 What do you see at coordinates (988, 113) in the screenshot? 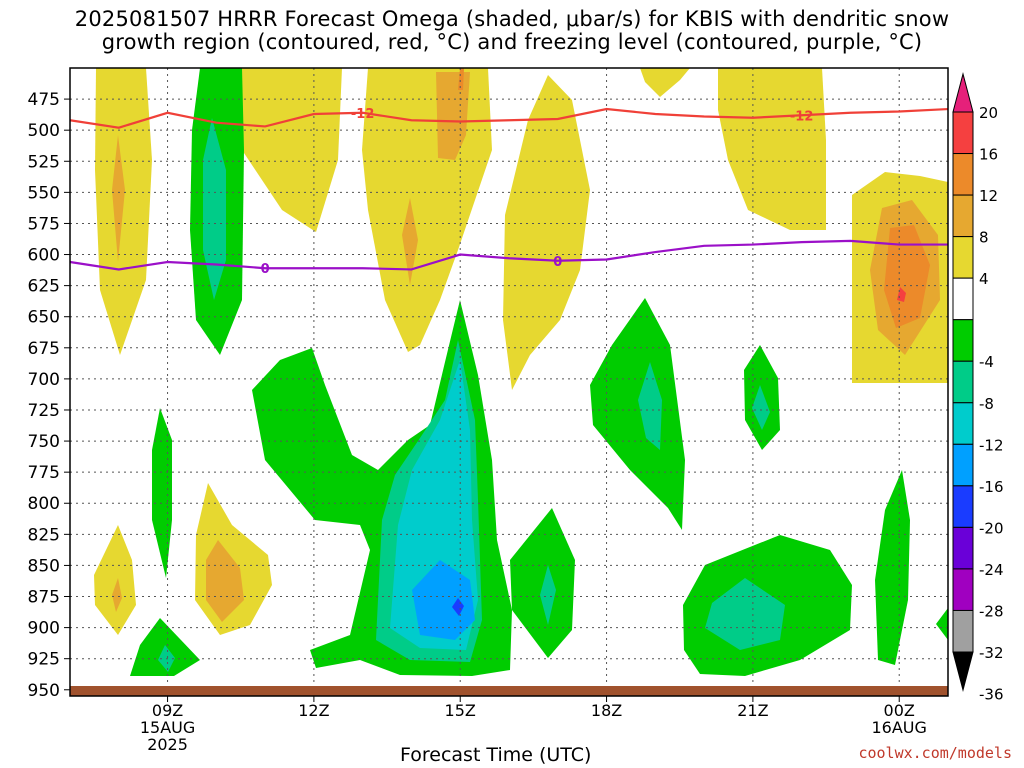
I see `colorbar-label: 20` at bounding box center [988, 113].